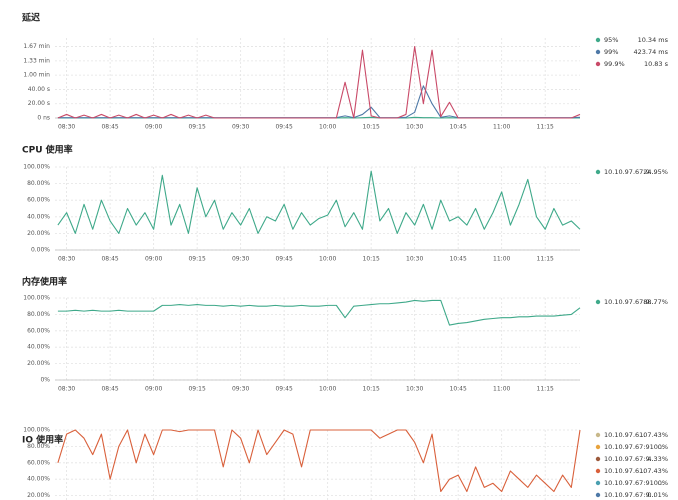 This screenshot has height=500, width=678. What do you see at coordinates (657, 495) in the screenshot?
I see `legend-value: 0.01%` at bounding box center [657, 495].